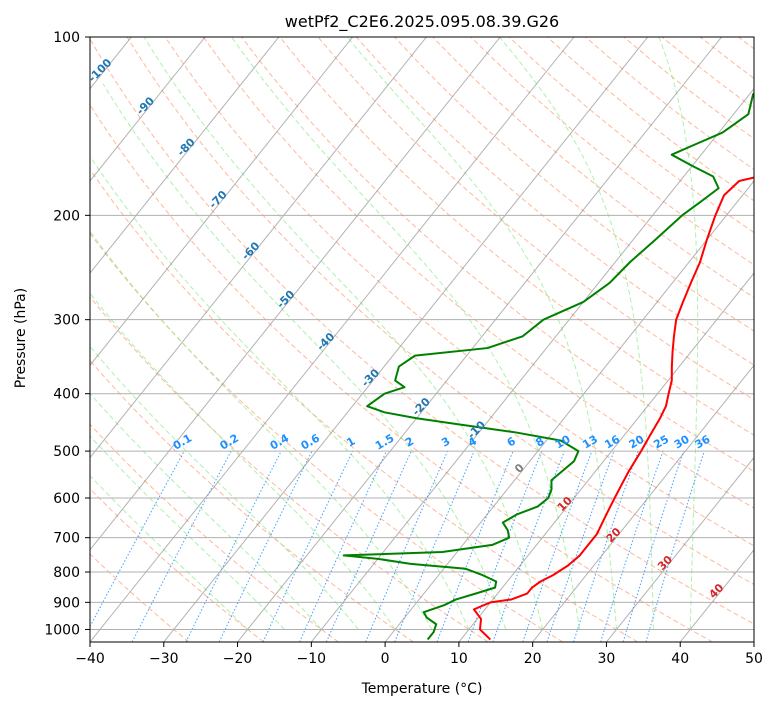 The width and height of the screenshot is (775, 708). I want to click on y-tick-label: 700, so click(66, 539).